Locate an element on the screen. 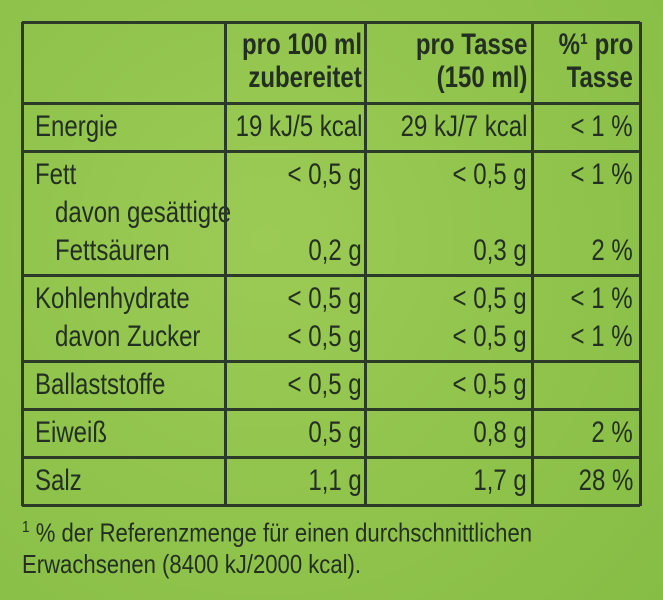 This screenshot has height=600, width=663. nutrient-value: 28 % is located at coordinates (605, 480).